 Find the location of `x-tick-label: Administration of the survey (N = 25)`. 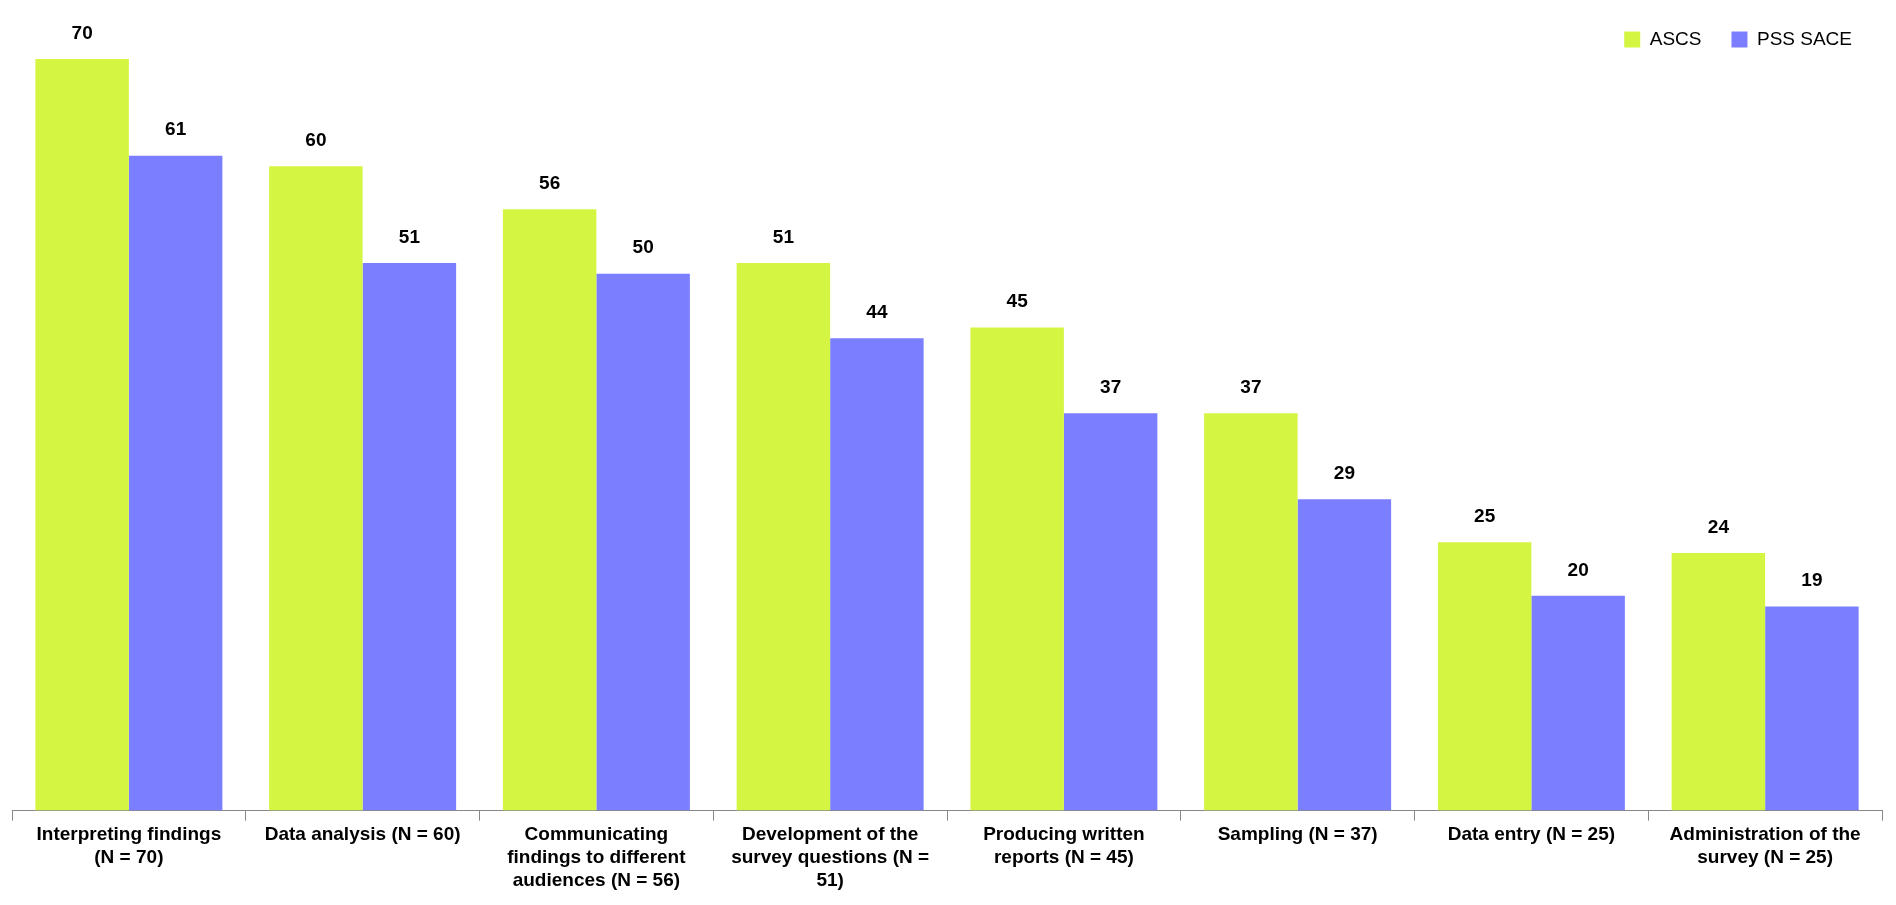

x-tick-label: Administration of the survey (N = 25) is located at coordinates (1765, 845).